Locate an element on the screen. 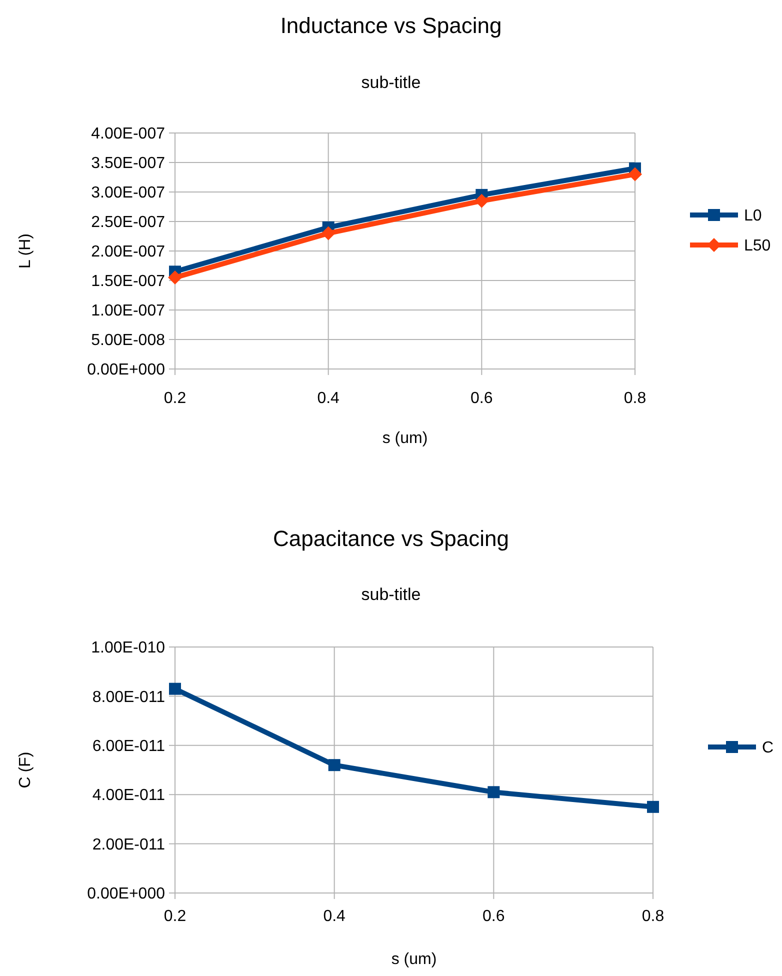 The width and height of the screenshot is (782, 976). y-tick-label: 4.00E-011 is located at coordinates (129, 795).